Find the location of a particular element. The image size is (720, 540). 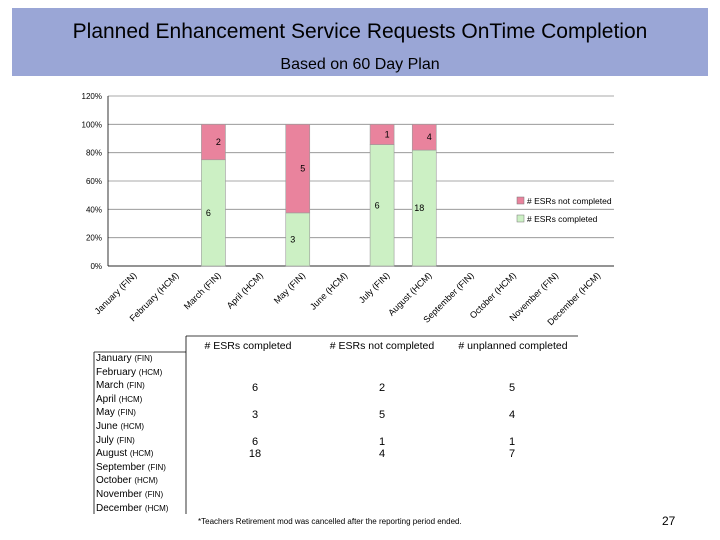

data-label-not-completed: 1 is located at coordinates (387, 134).